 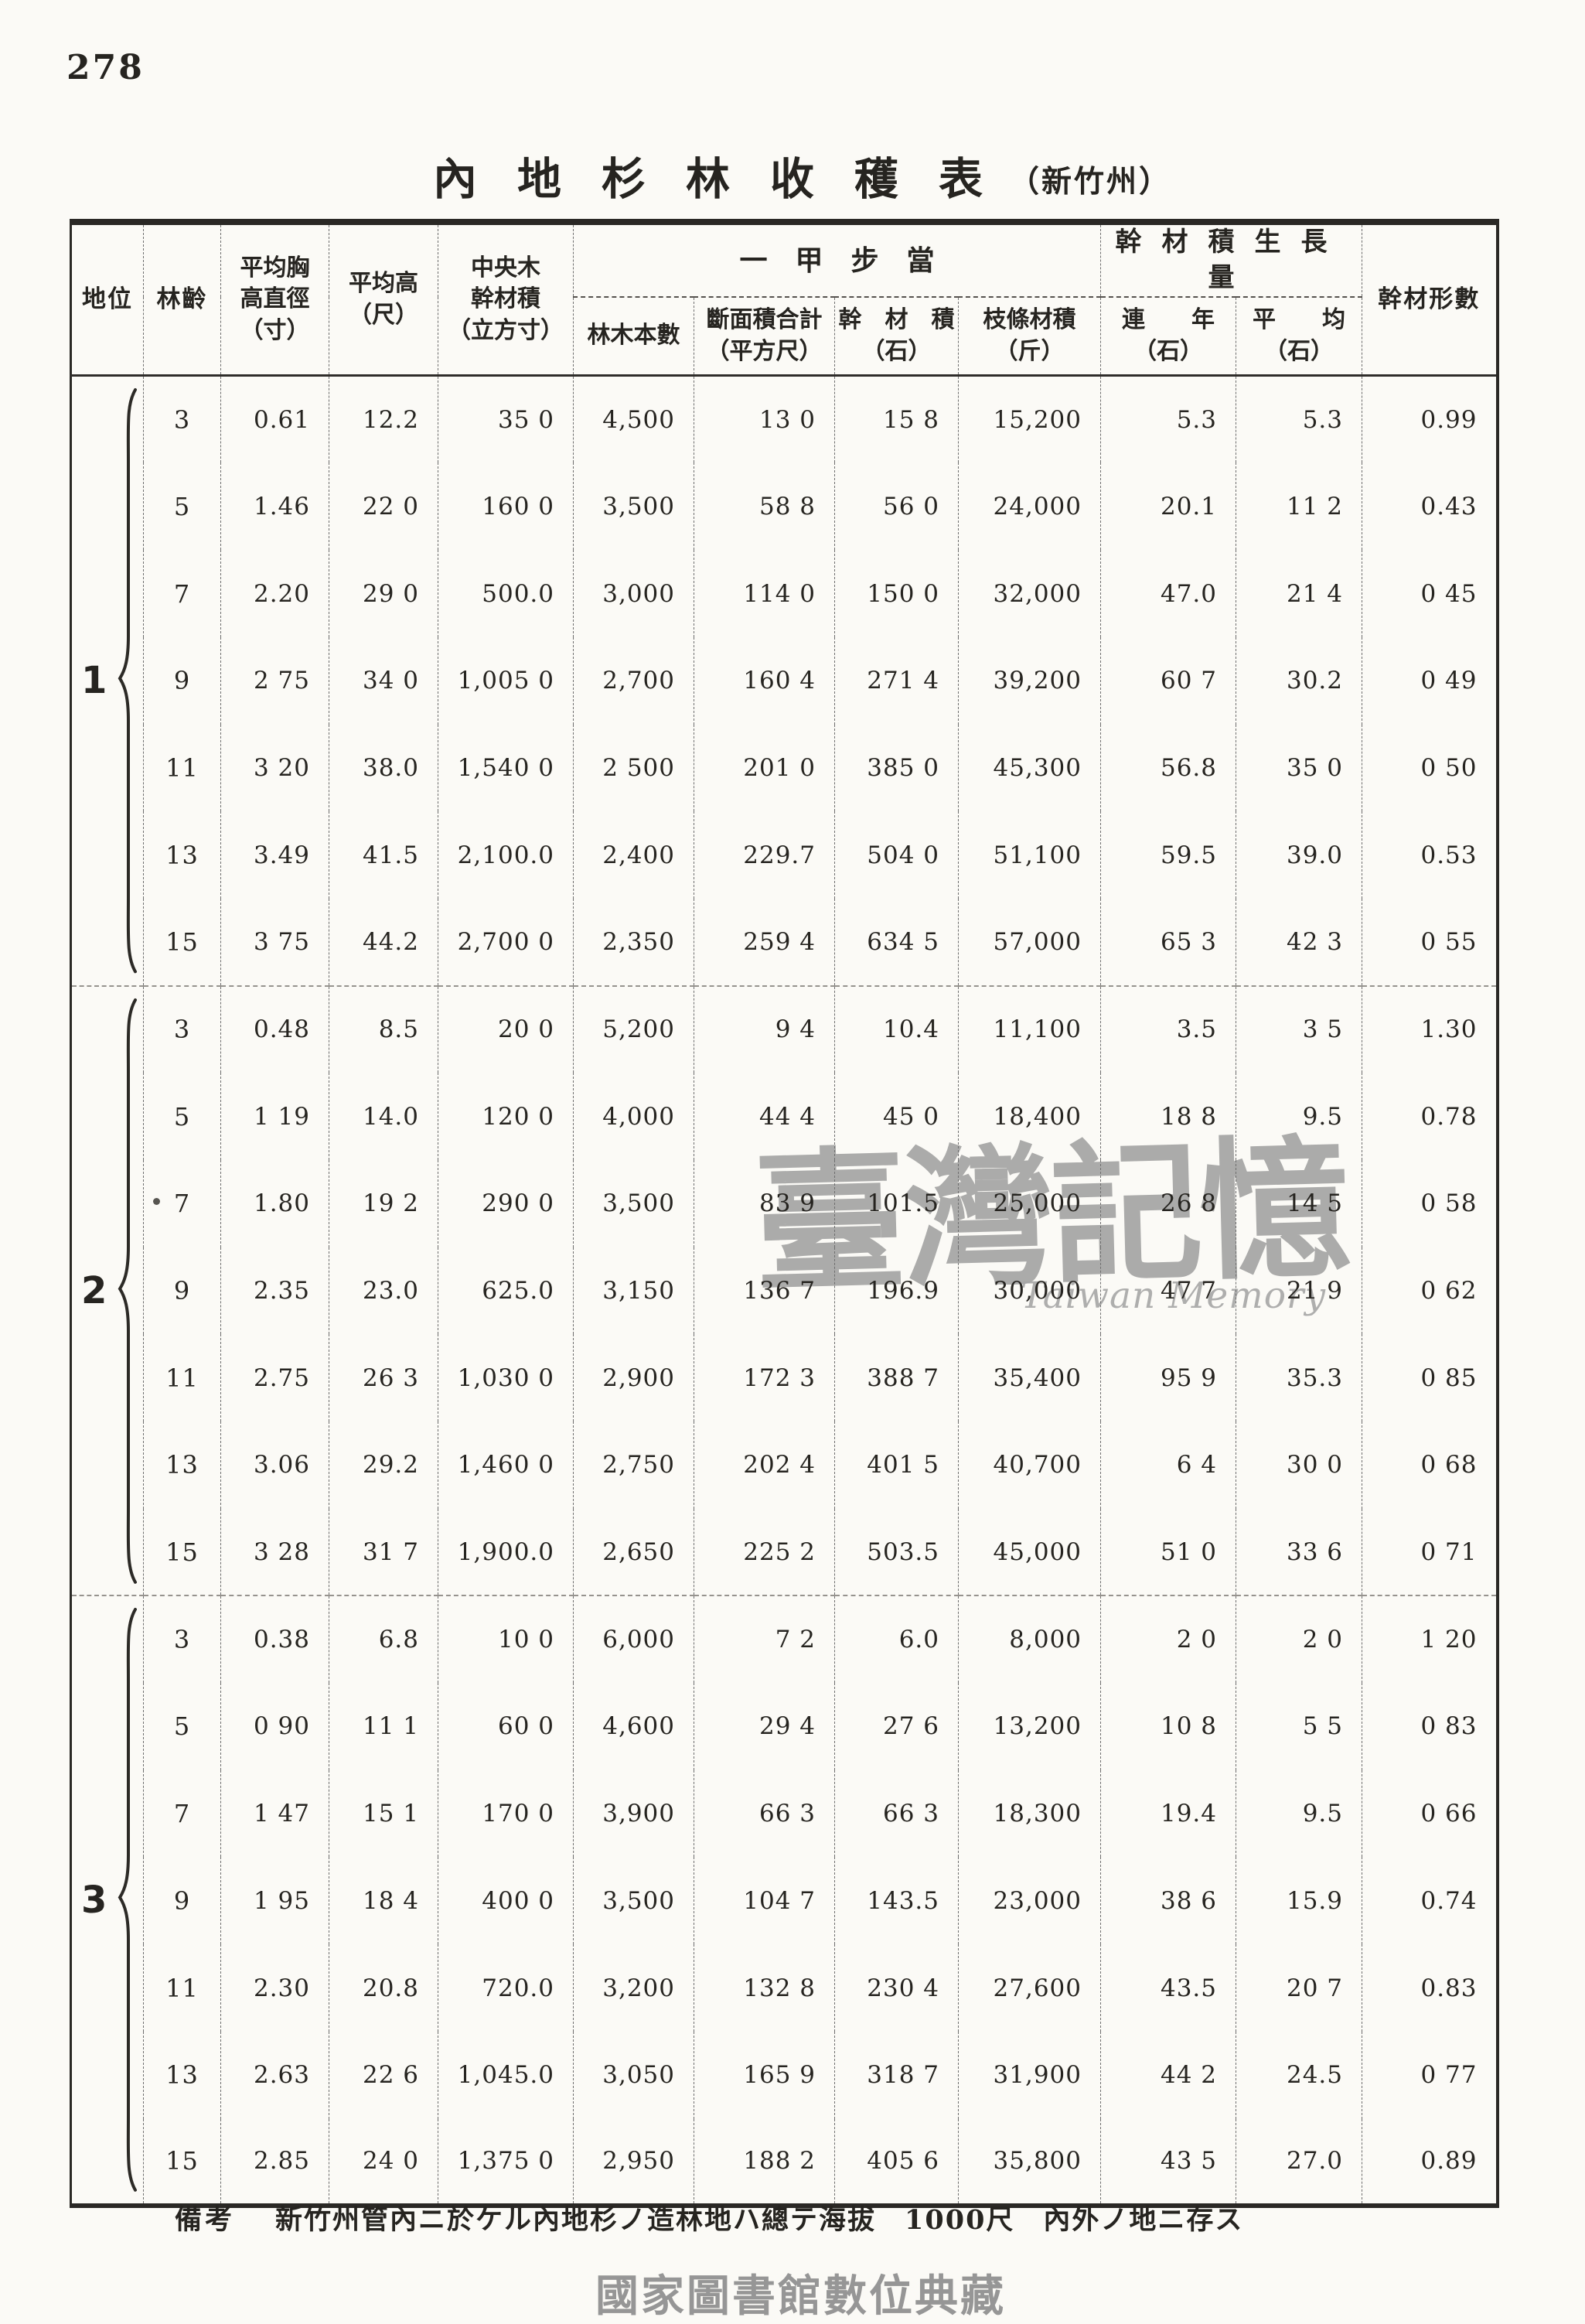 What do you see at coordinates (182, 299) in the screenshot?
I see `header-age: 林齡` at bounding box center [182, 299].